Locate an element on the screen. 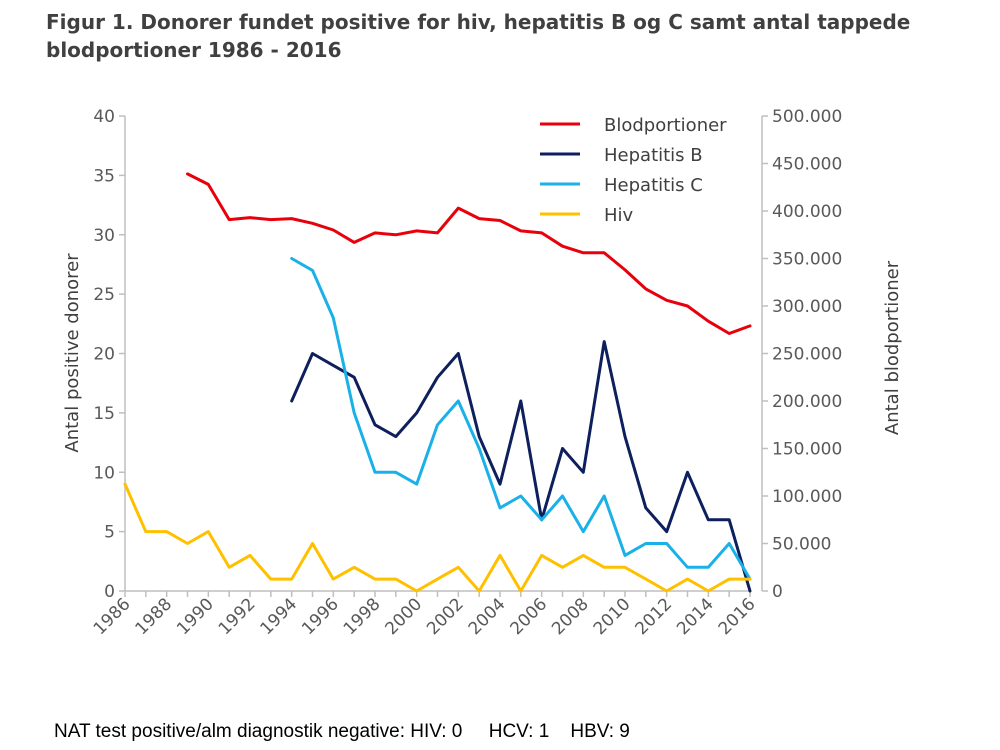 The height and width of the screenshot is (750, 1000). legend: Blodportioner Hepatitis B Hepatitis C Hiv is located at coordinates (633, 170).